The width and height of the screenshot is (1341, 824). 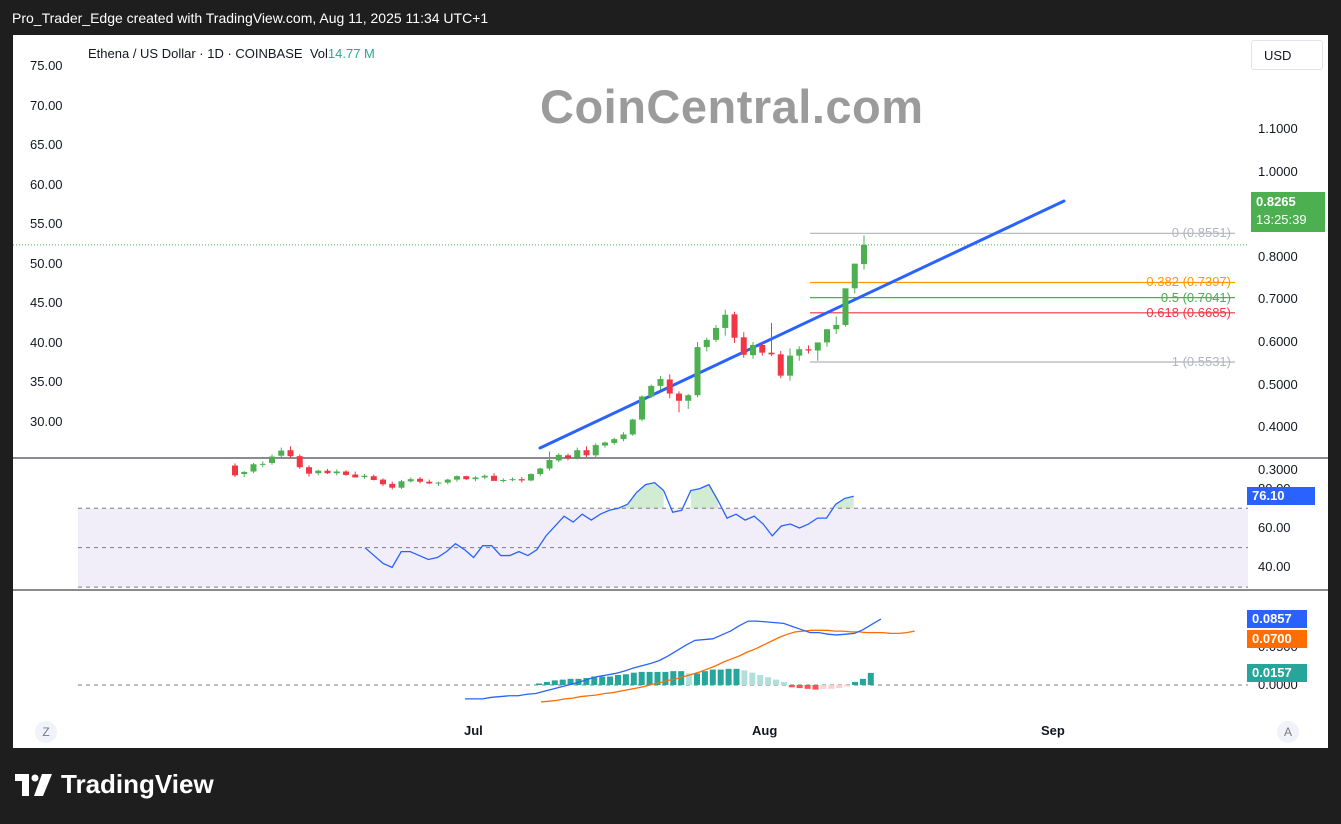 What do you see at coordinates (727, 666) in the screenshot?
I see `macd-signal-line` at bounding box center [727, 666].